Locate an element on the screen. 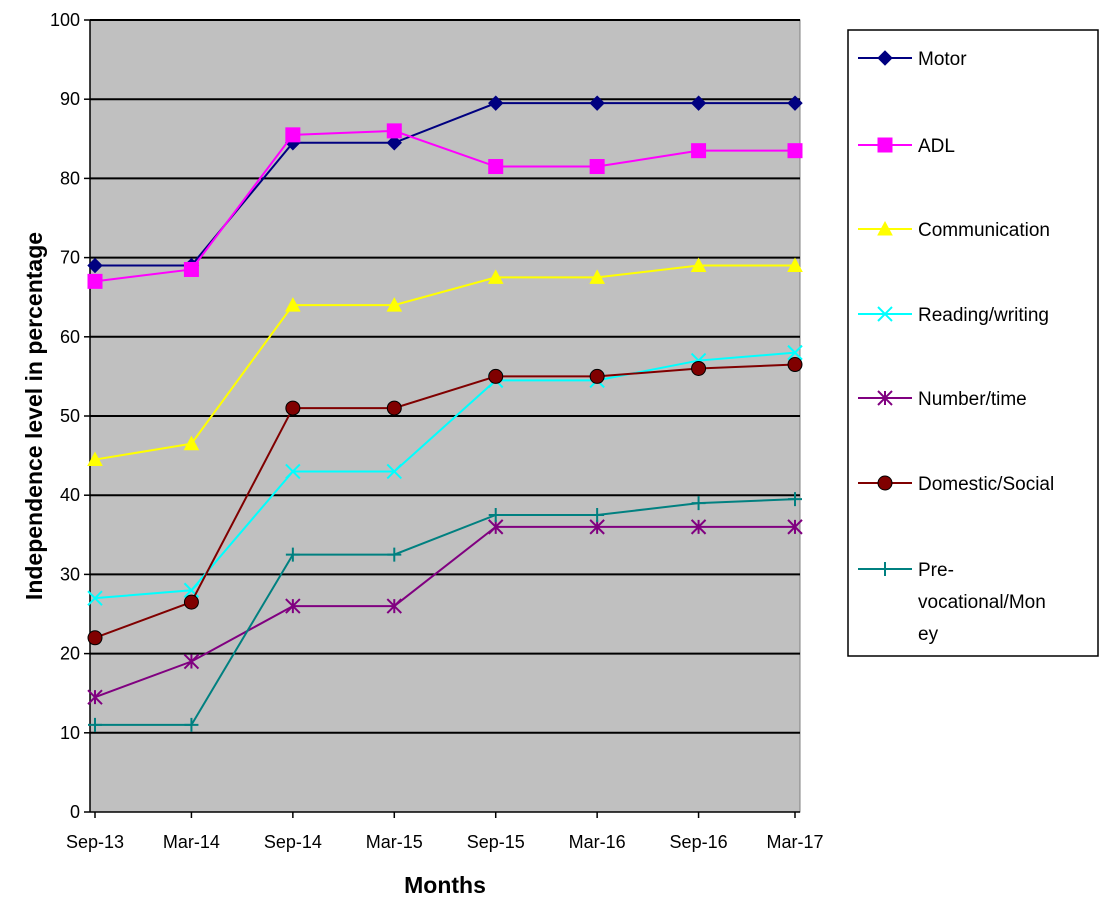  y-tick-label: 70 is located at coordinates (70, 258).